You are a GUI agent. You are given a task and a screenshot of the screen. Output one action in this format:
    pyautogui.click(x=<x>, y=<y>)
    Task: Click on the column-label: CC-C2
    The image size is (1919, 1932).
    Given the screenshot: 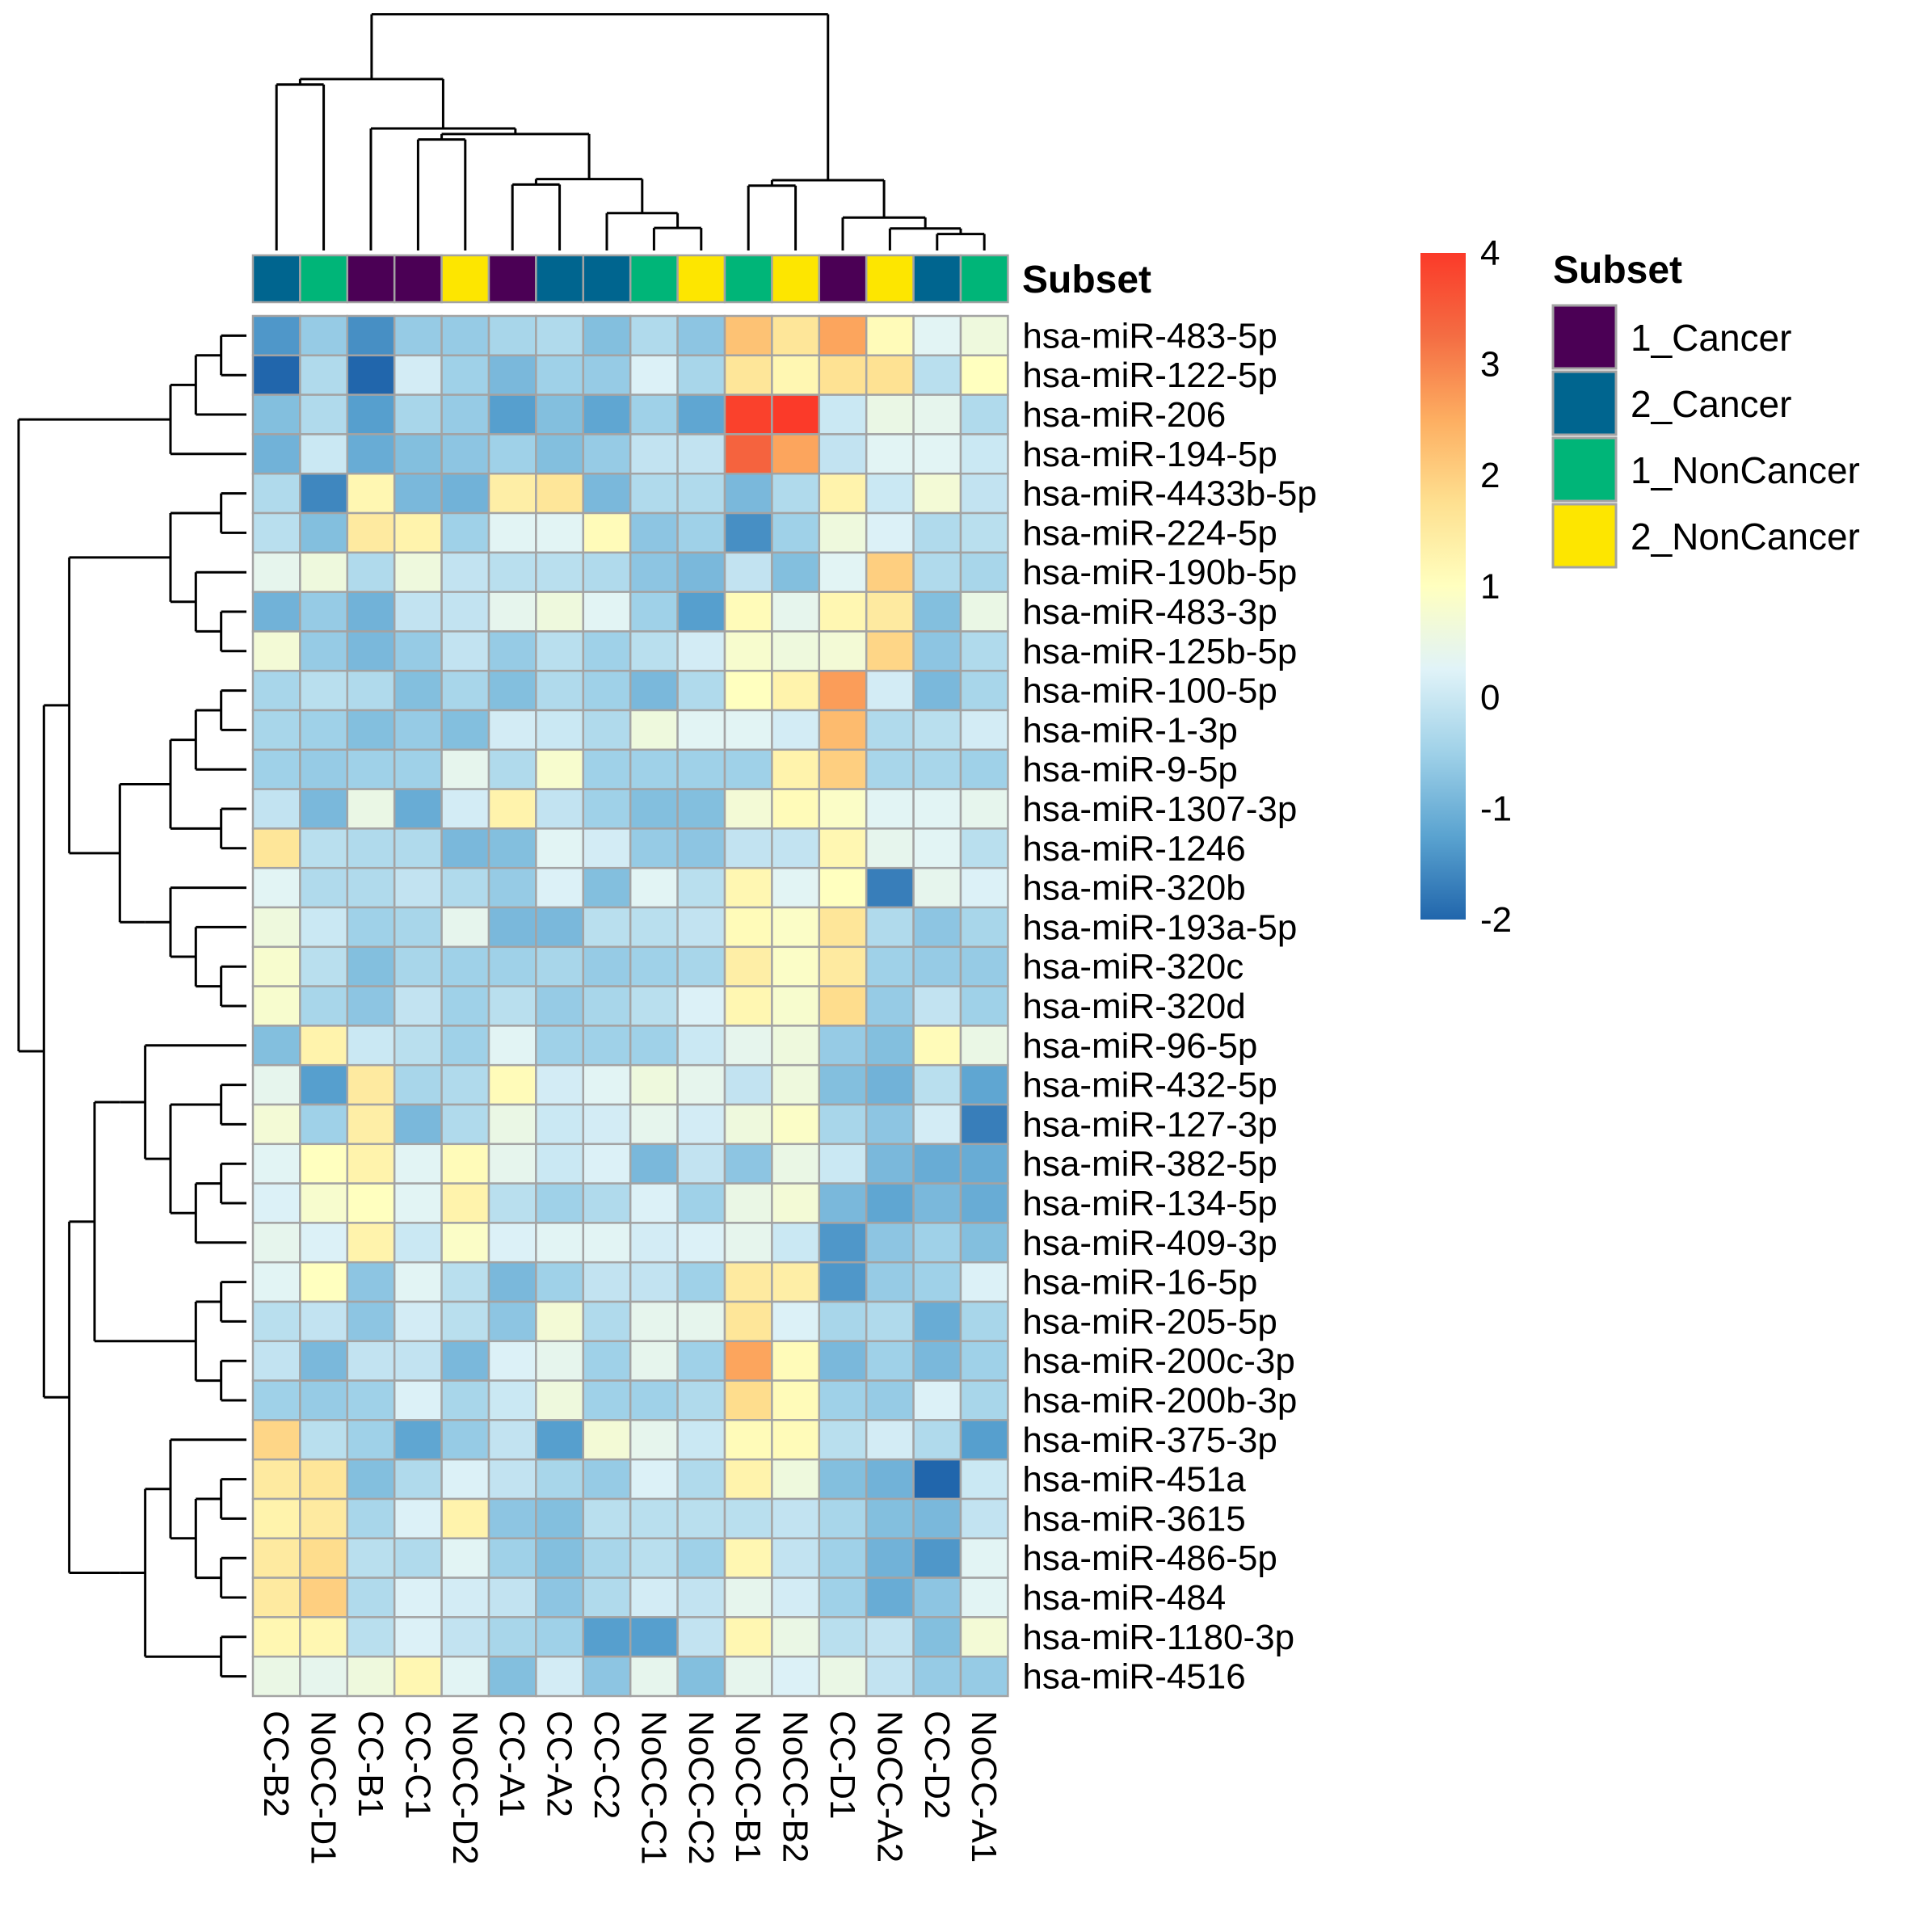 What is the action you would take?
    pyautogui.click(x=606, y=1765)
    